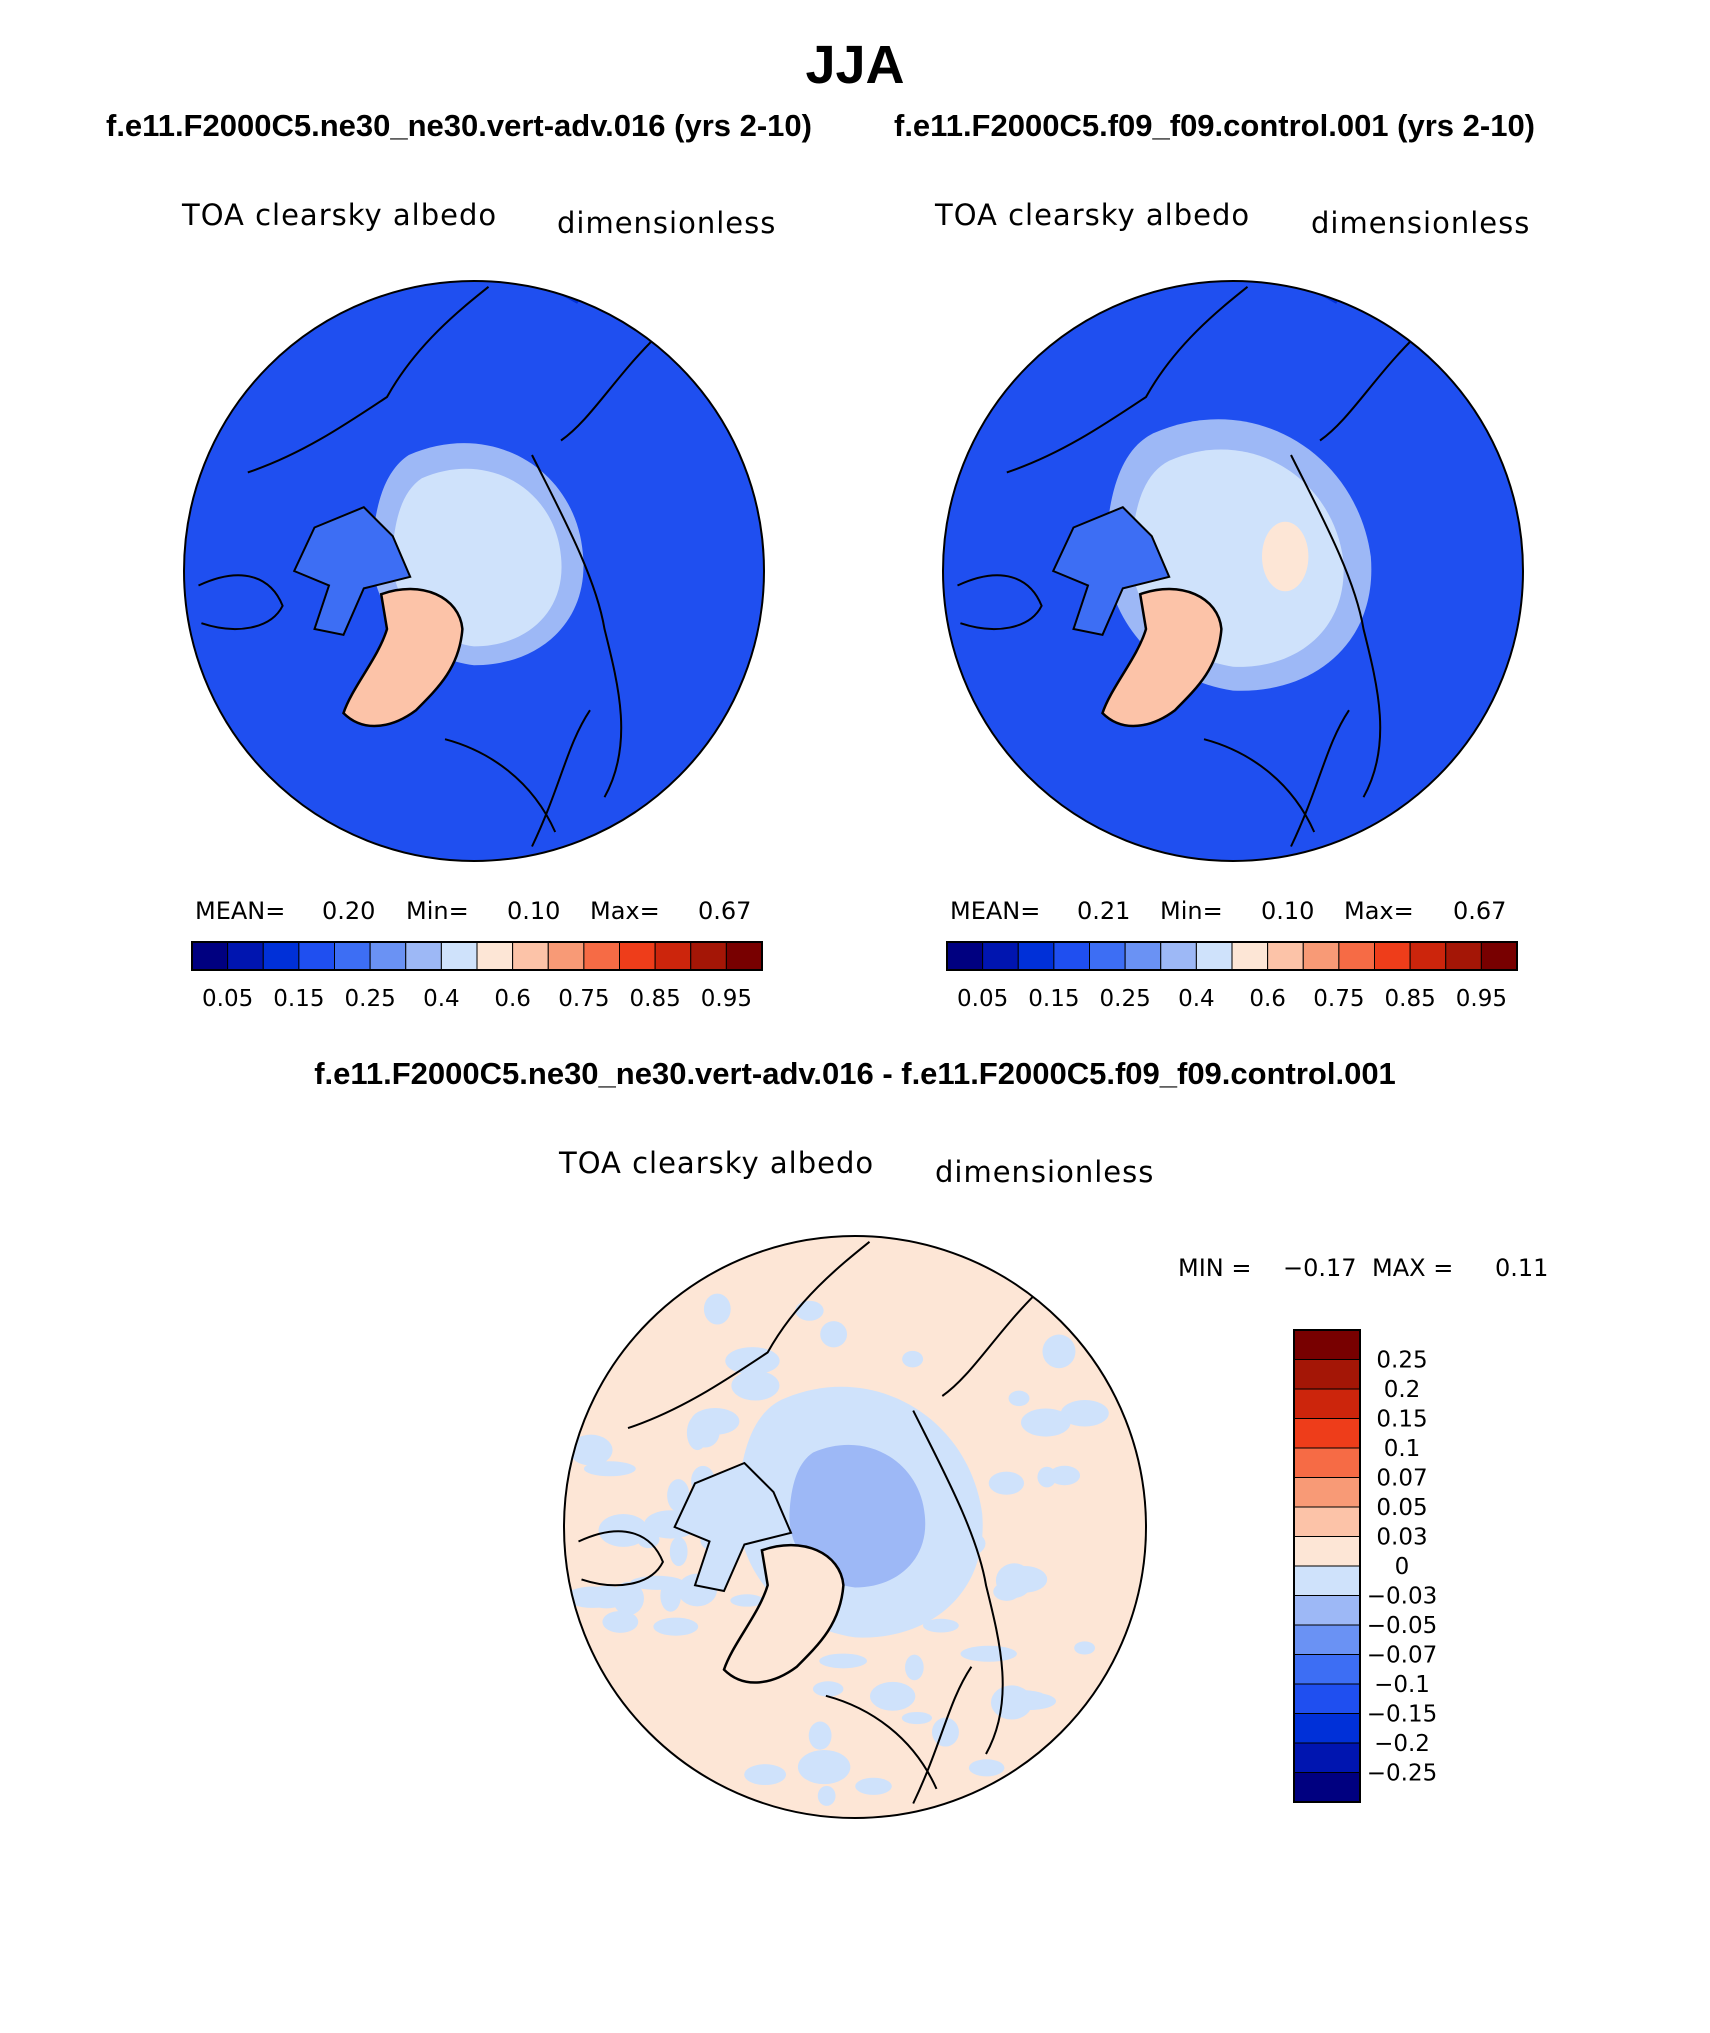  I want to click on panel2-archipelago, so click(1111, 571).